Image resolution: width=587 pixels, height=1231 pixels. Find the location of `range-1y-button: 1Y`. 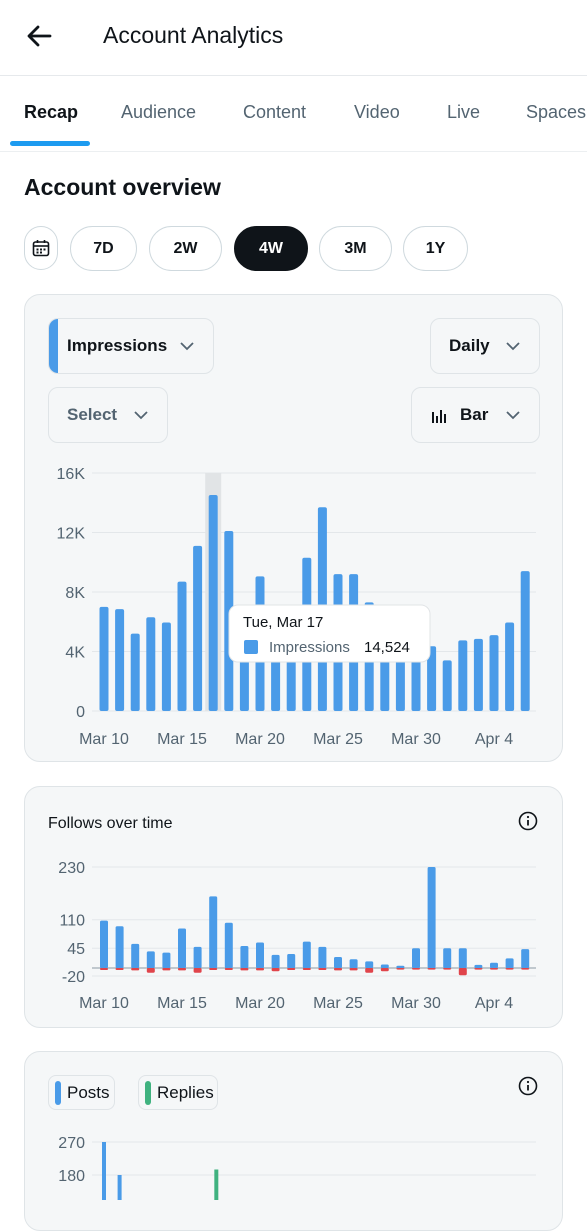

range-1y-button: 1Y is located at coordinates (435, 248).